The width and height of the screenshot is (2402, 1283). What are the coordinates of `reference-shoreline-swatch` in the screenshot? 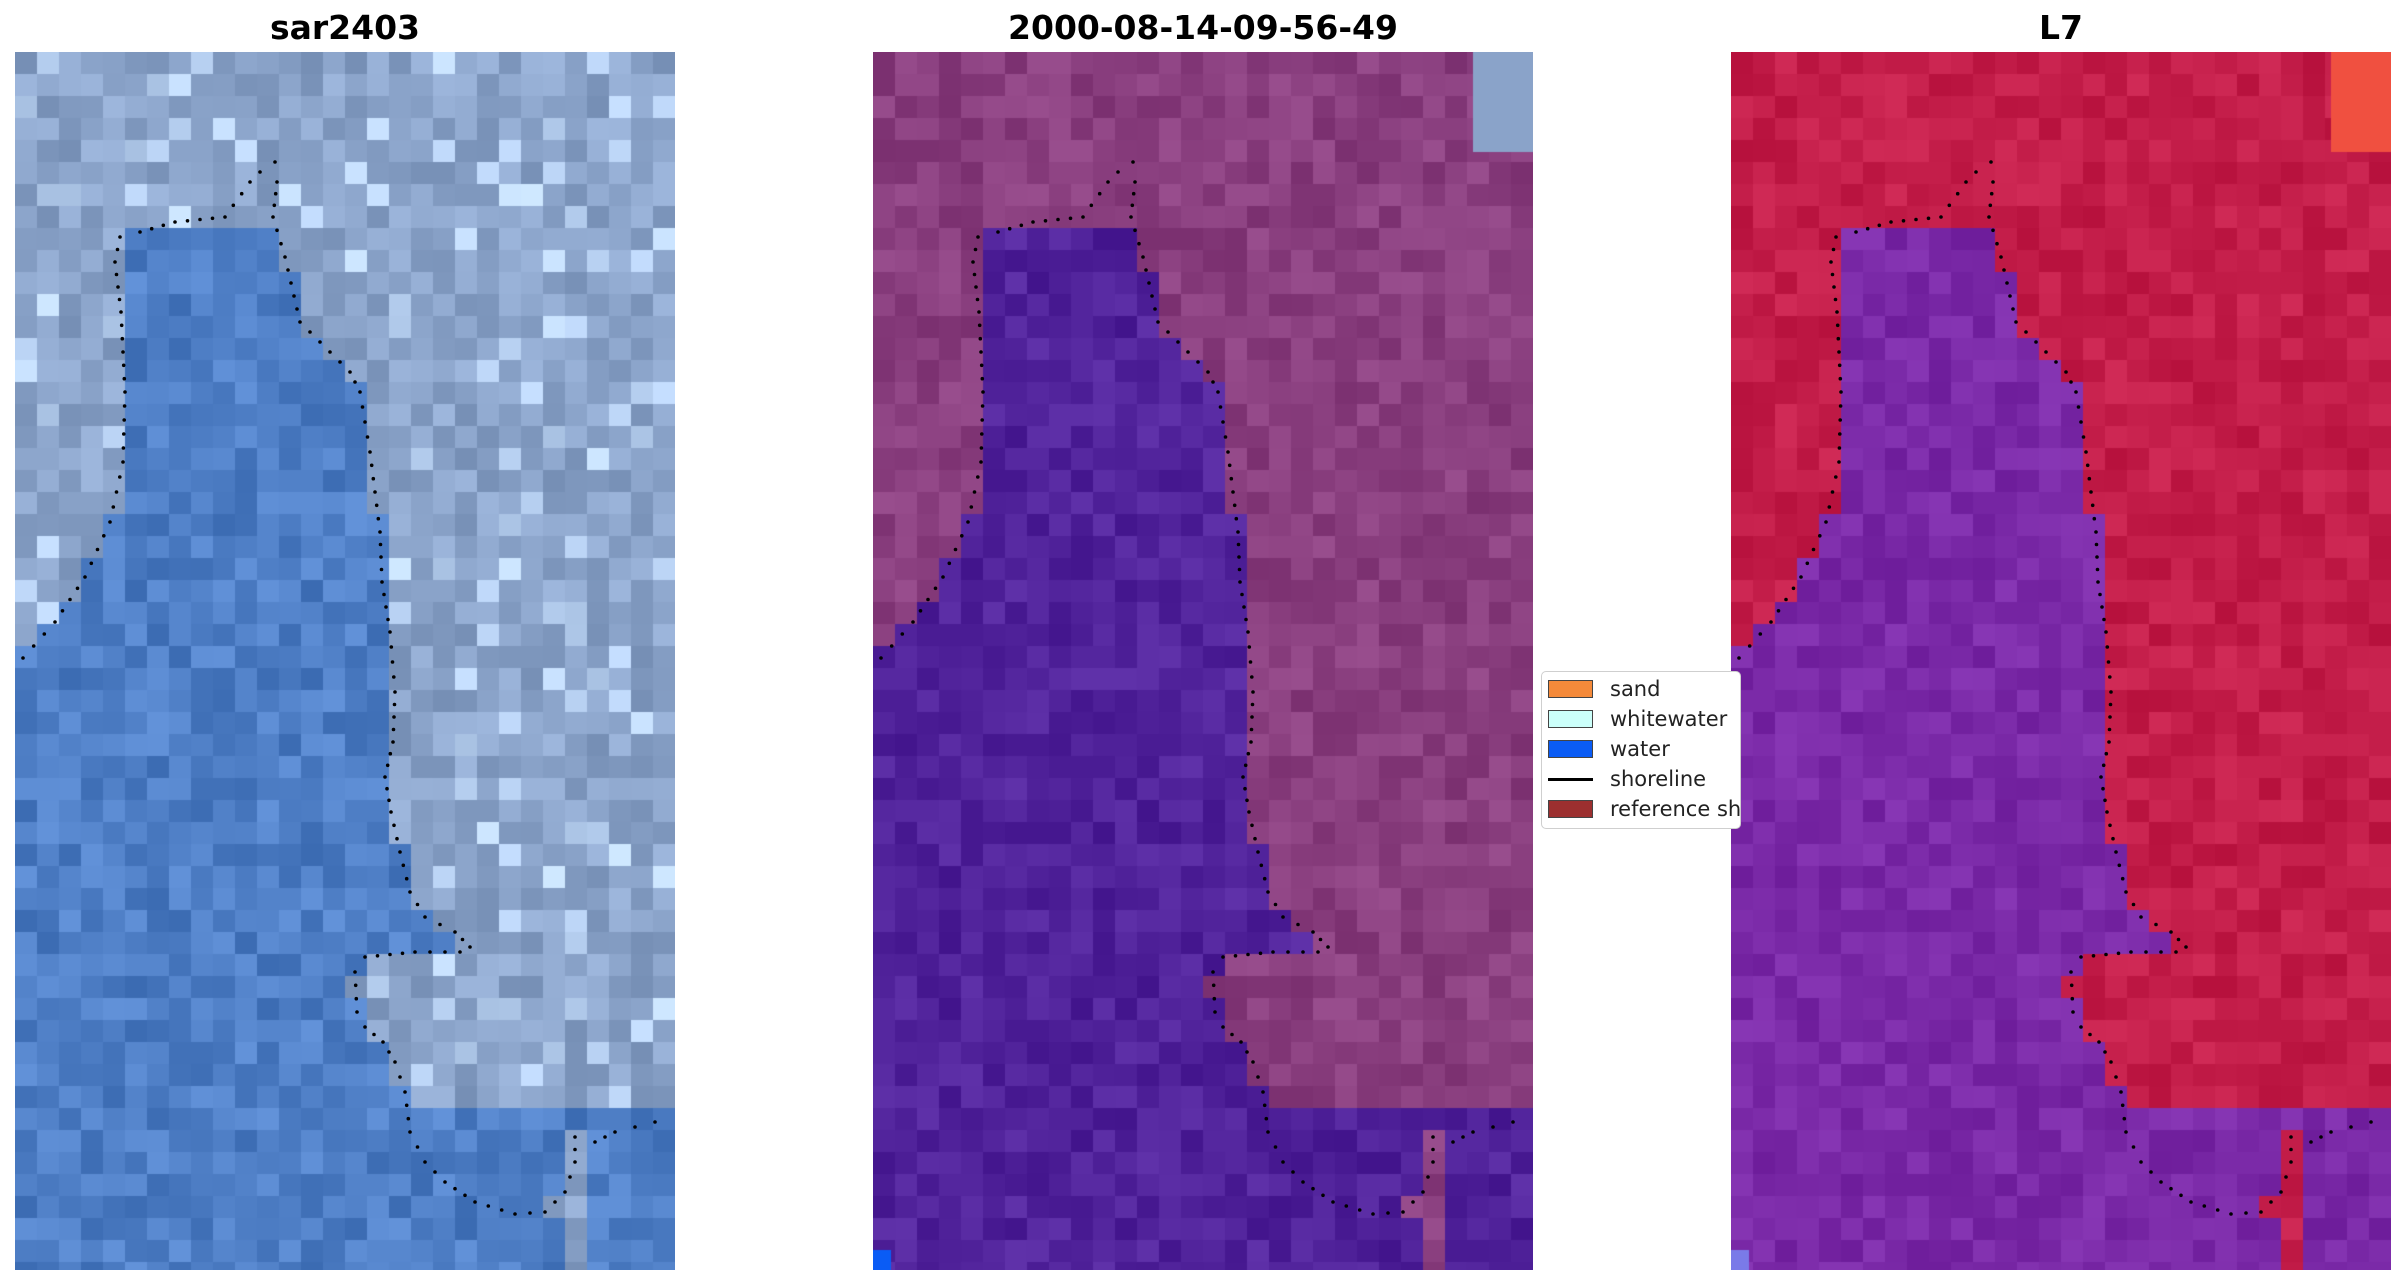 It's located at (1570, 809).